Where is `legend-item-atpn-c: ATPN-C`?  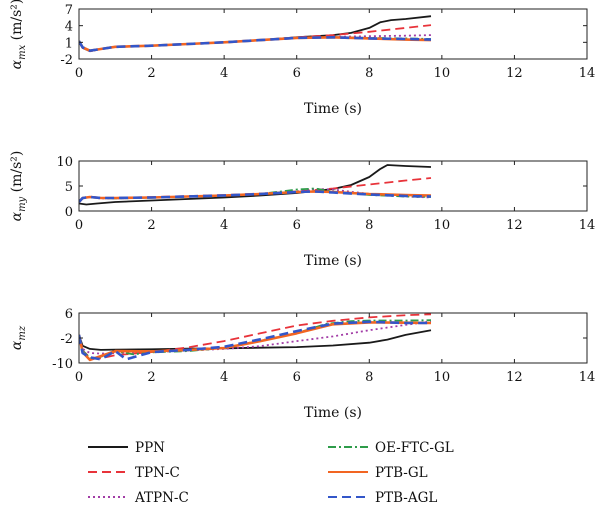 legend-item-atpn-c: ATPN-C is located at coordinates (138, 498).